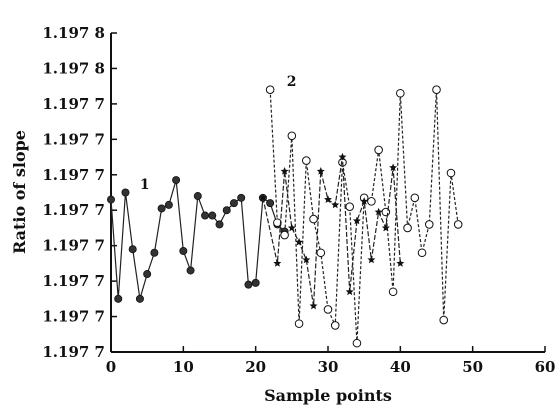 The width and height of the screenshot is (557, 405). Describe the element at coordinates (19, 192) in the screenshot. I see `y-axis-label: Ratio of slope` at that location.